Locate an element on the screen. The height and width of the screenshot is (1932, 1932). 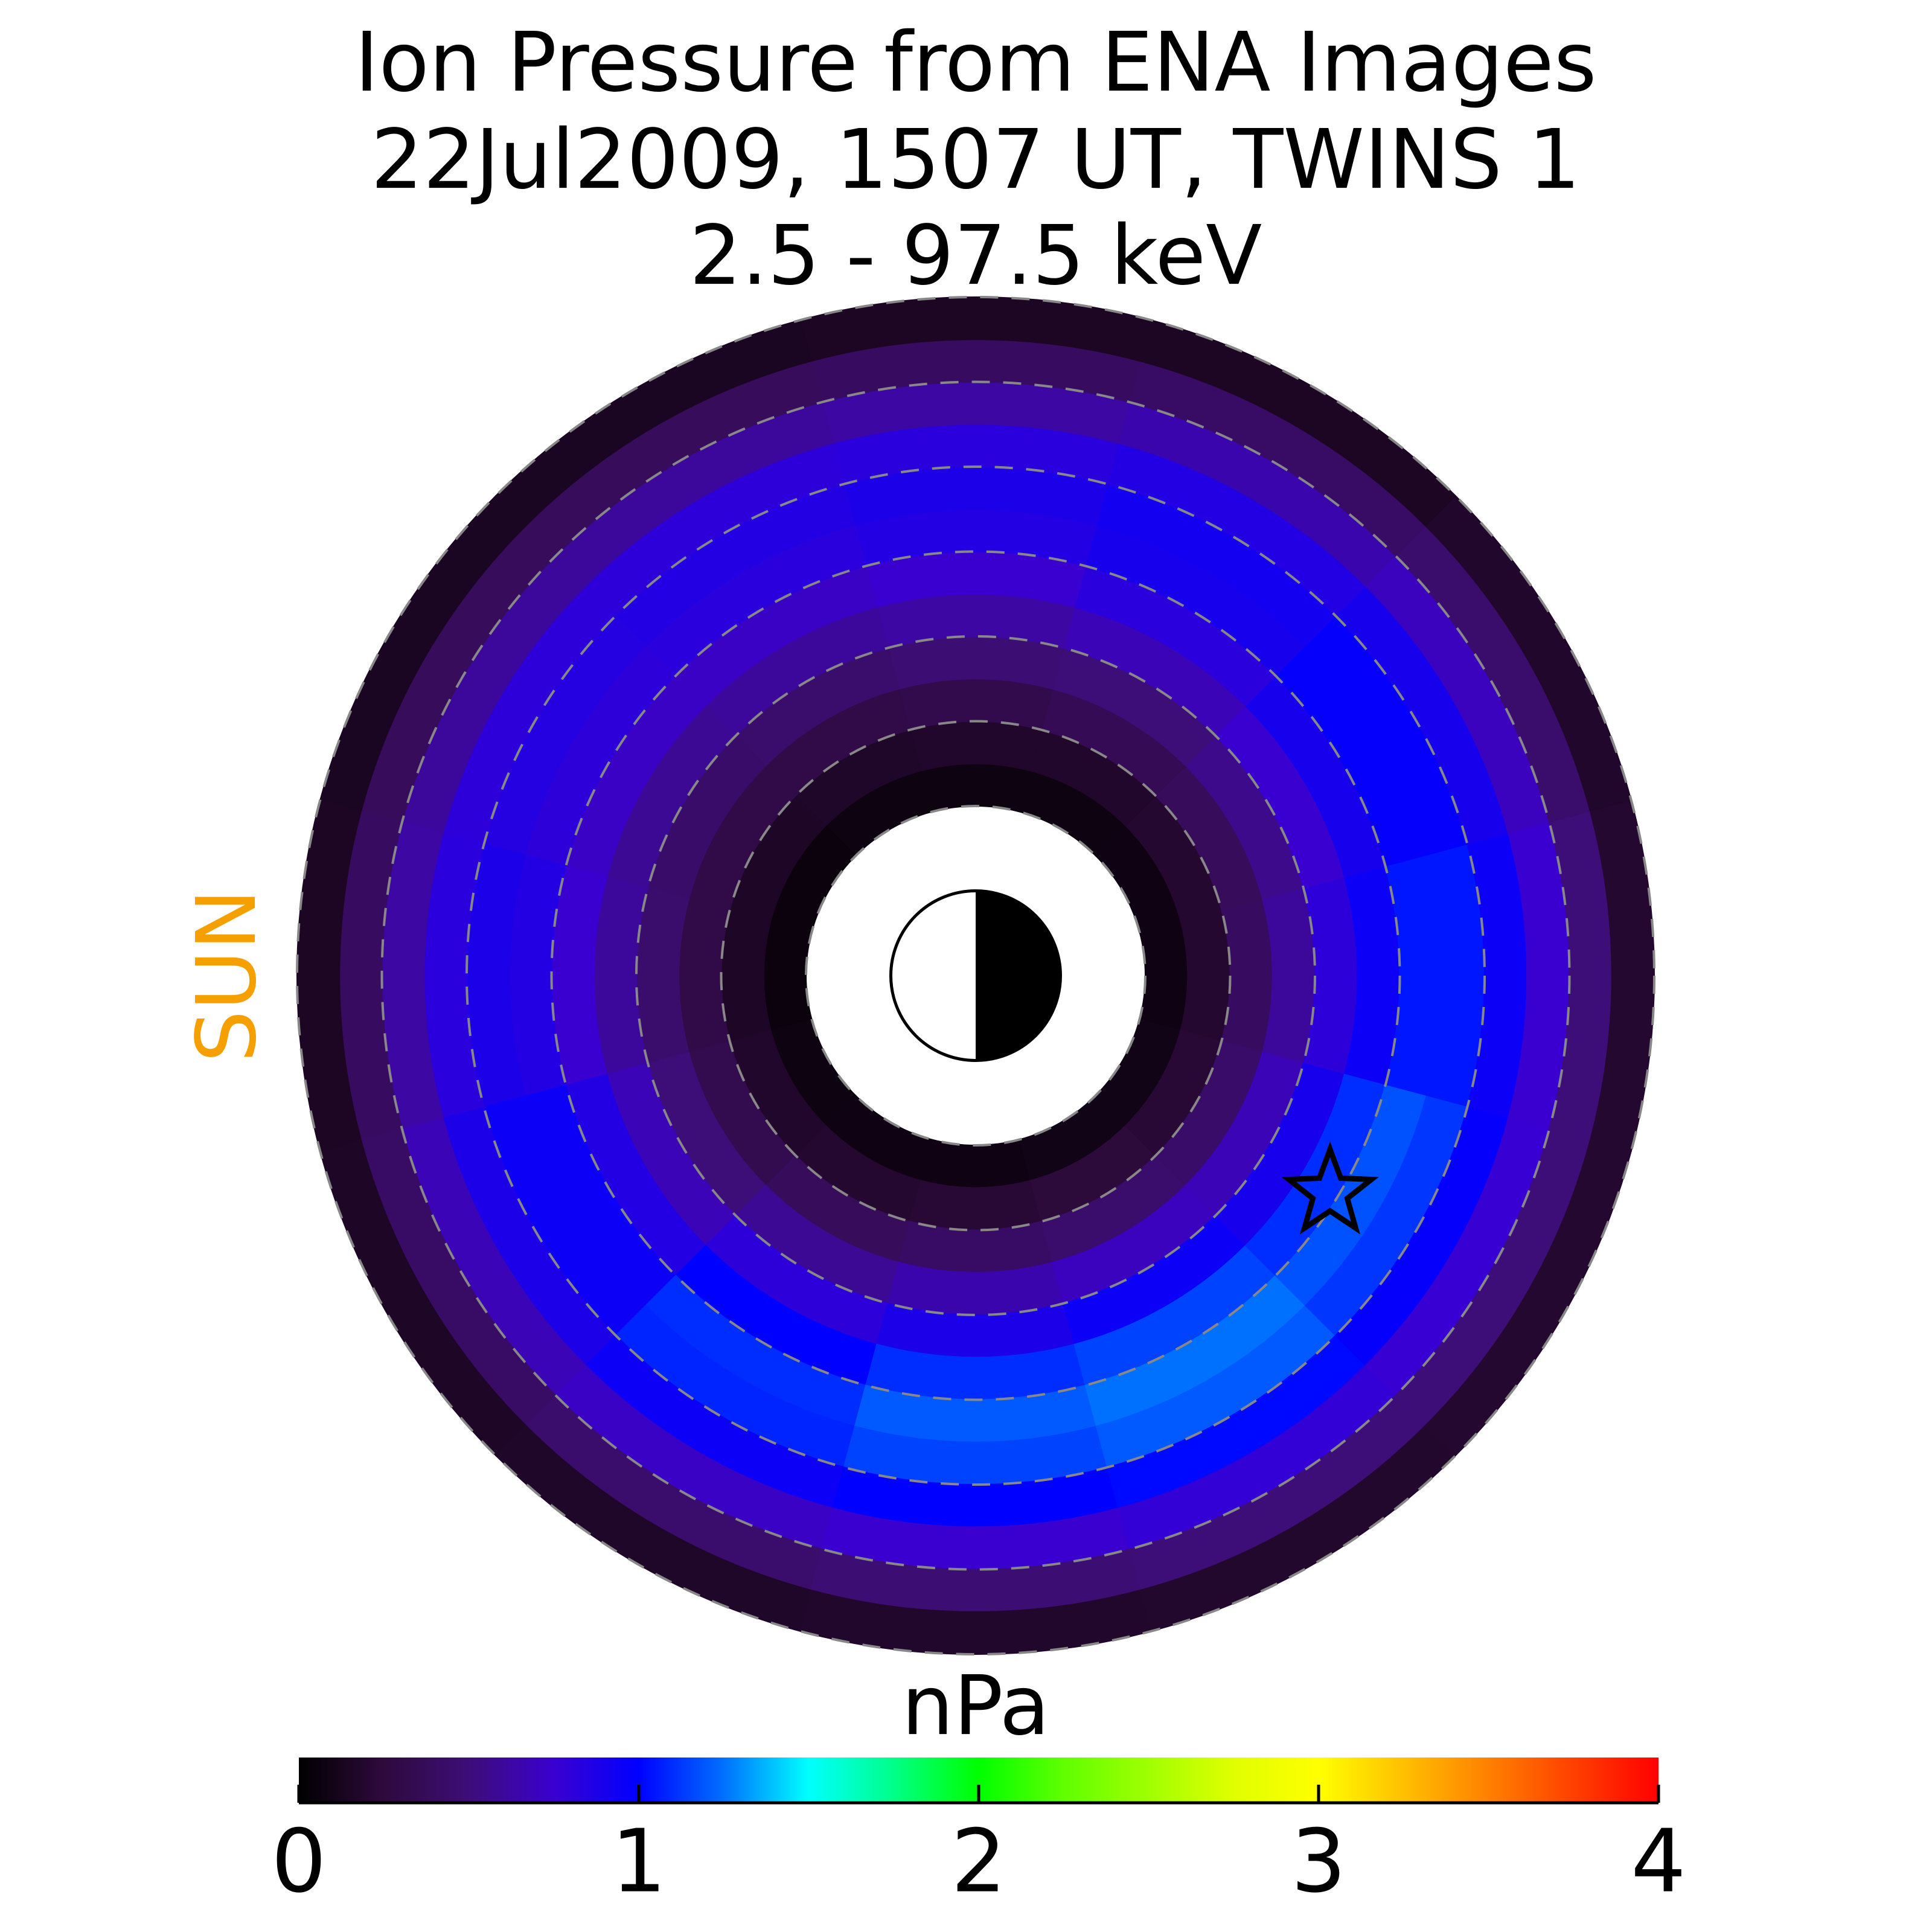
earth-night is located at coordinates (1018, 976).